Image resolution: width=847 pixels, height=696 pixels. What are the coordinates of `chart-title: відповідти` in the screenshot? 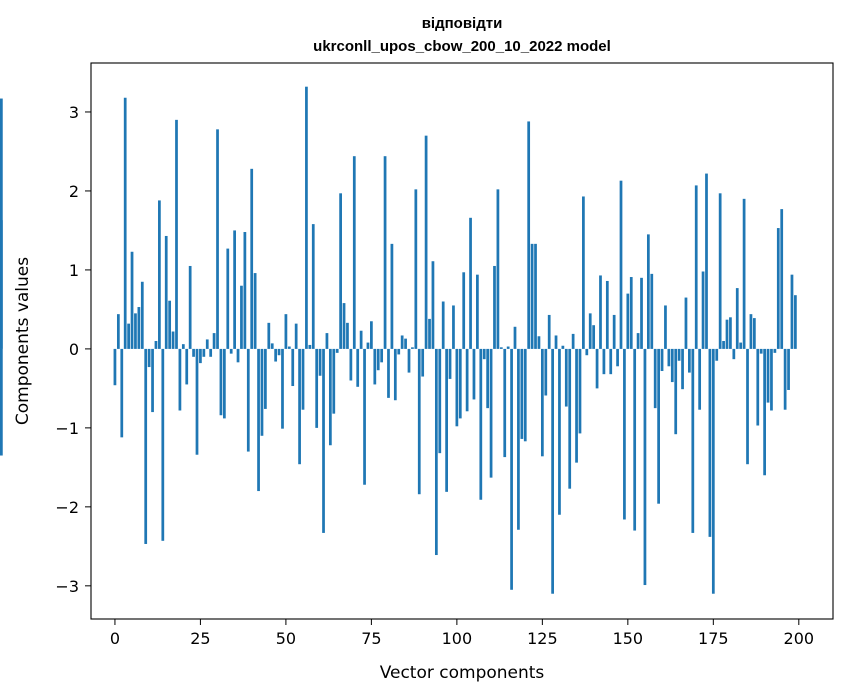 It's located at (462, 23).